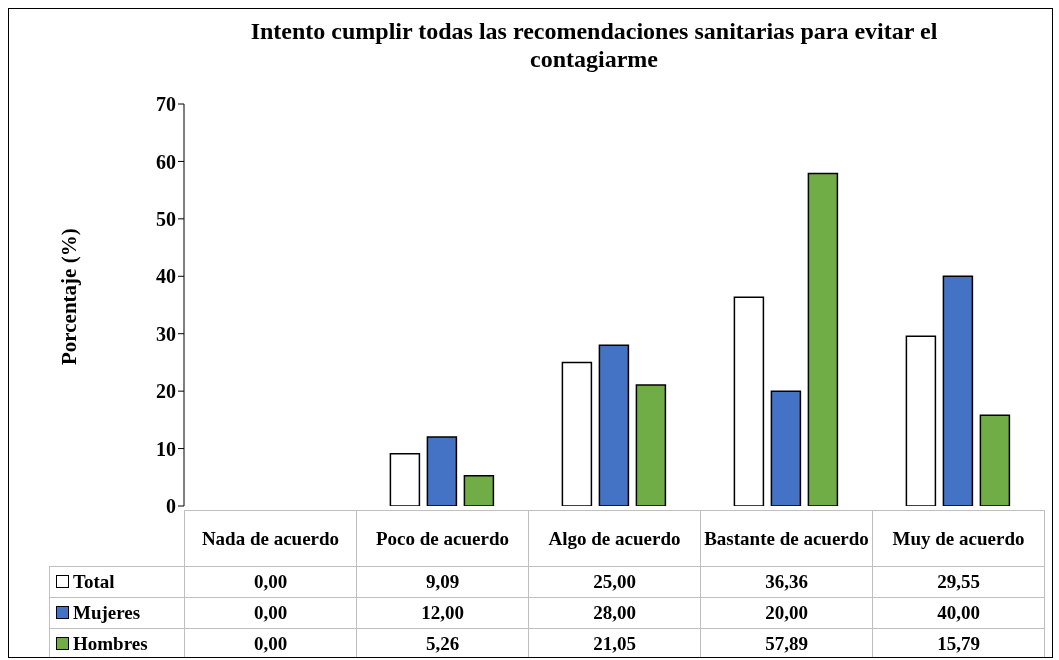 This screenshot has width=1059, height=660. What do you see at coordinates (117, 582) in the screenshot?
I see `legend-label: Total` at bounding box center [117, 582].